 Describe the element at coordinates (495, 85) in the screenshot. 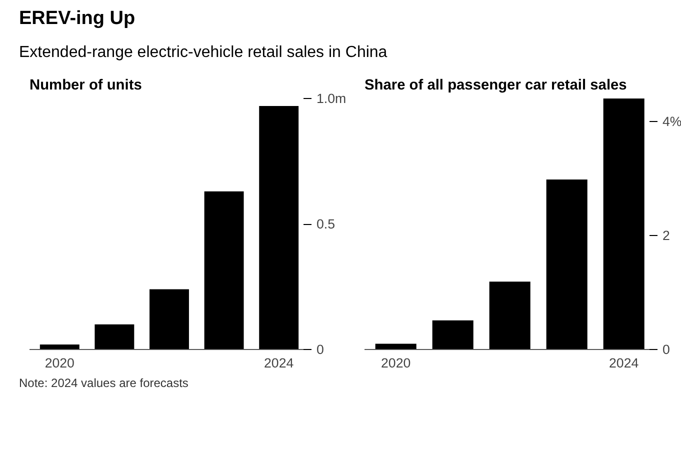

I see `y-axis-title: Share of all passenger car retail sales` at that location.